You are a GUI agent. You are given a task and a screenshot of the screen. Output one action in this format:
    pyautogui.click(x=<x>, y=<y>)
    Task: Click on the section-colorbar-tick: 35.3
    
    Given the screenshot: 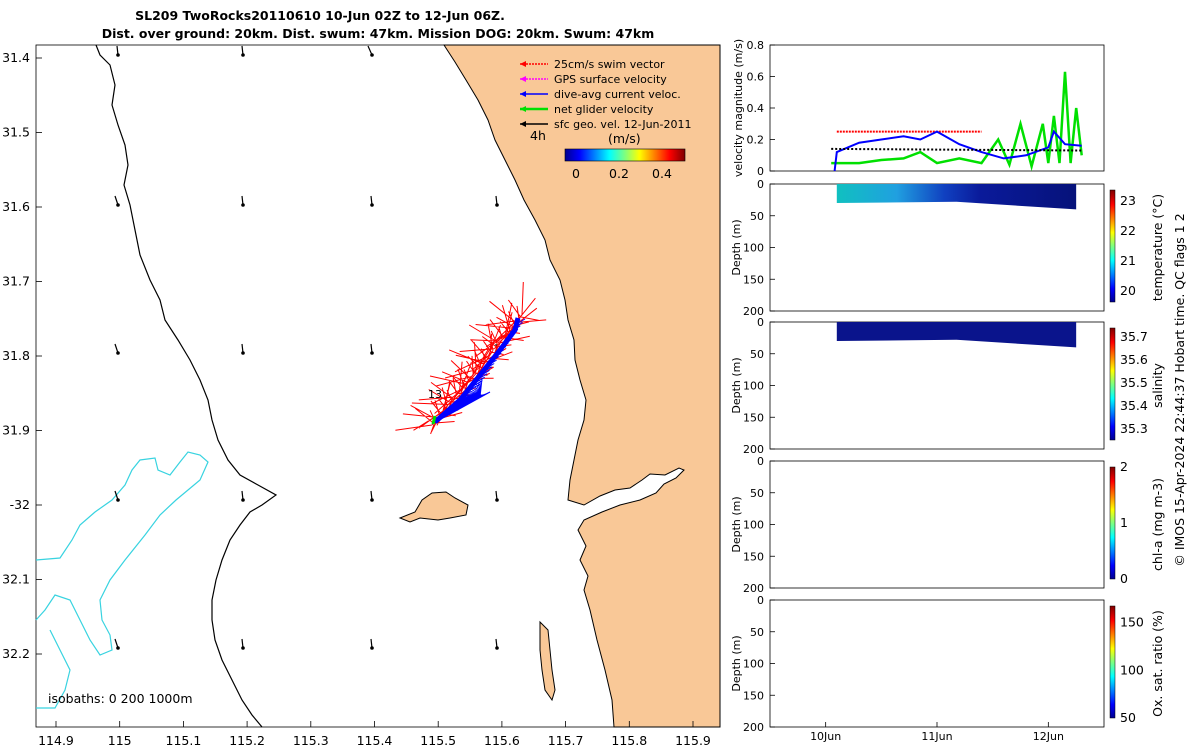 What is the action you would take?
    pyautogui.click(x=1134, y=428)
    